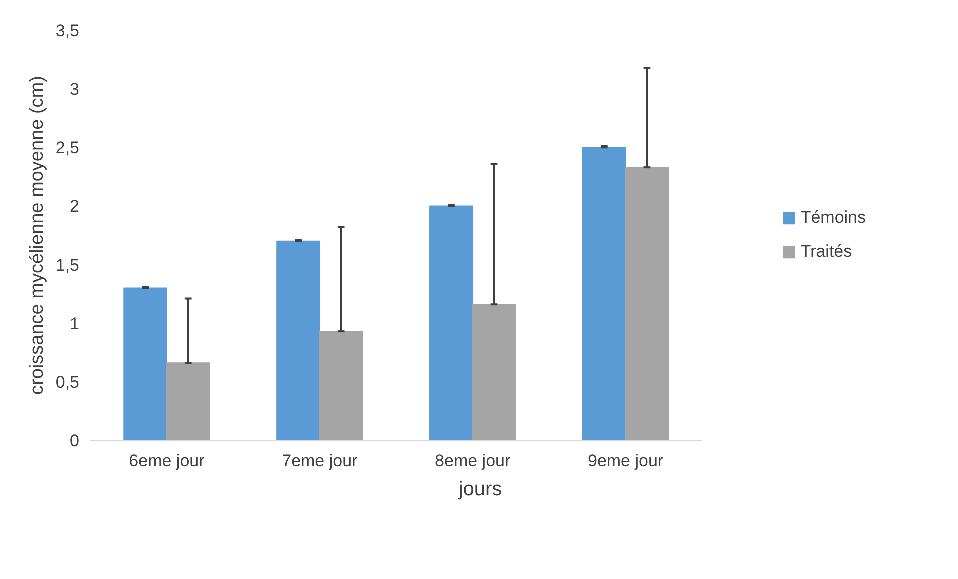  What do you see at coordinates (75, 206) in the screenshot?
I see `y-tick-label: 2` at bounding box center [75, 206].